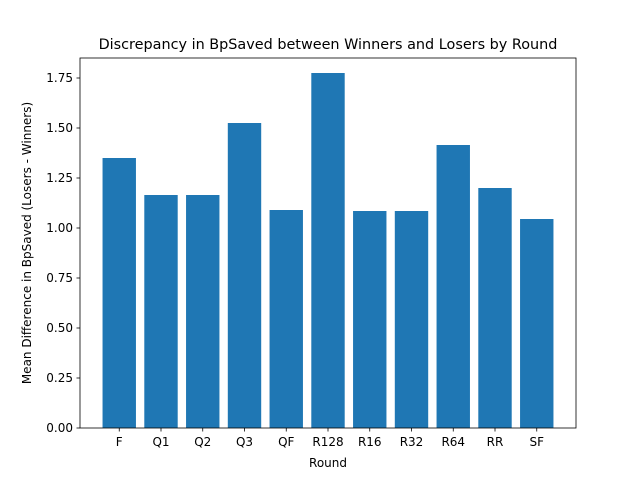 Image resolution: width=640 pixels, height=480 pixels. What do you see at coordinates (59, 378) in the screenshot?
I see `y-tick-label: 0.25` at bounding box center [59, 378].